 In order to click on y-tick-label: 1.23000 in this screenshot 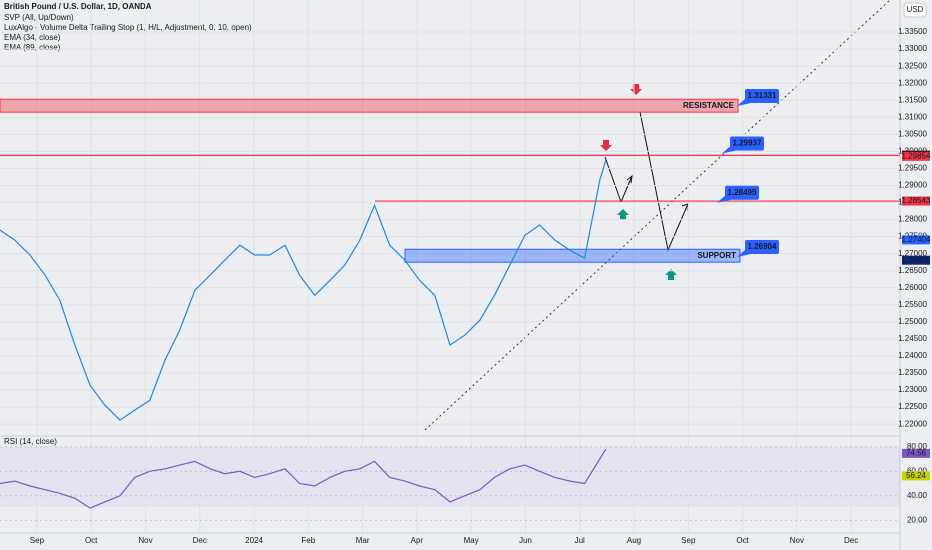, I will do `click(912, 389)`.